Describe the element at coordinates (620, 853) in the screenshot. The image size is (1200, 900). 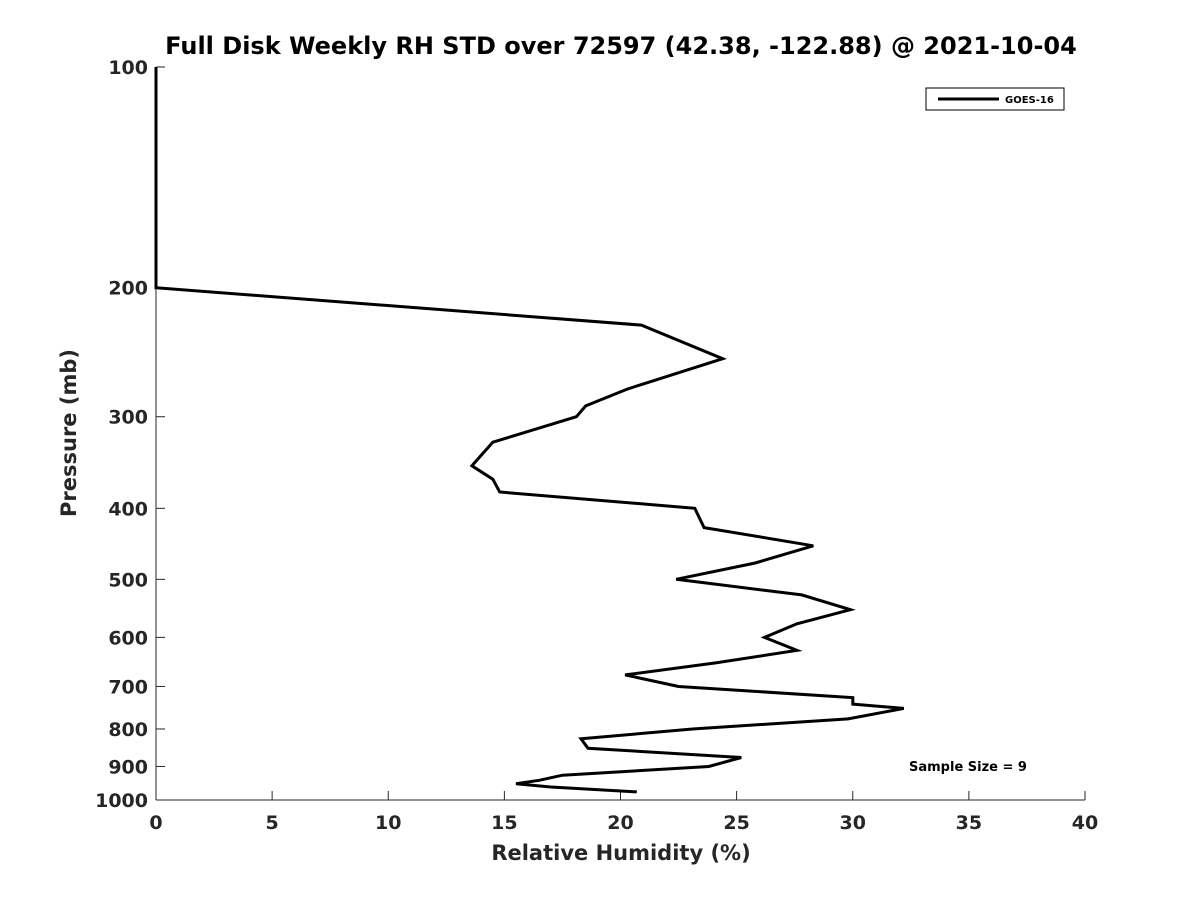
I see `x-axis-label: Relative Humidity (%)` at that location.